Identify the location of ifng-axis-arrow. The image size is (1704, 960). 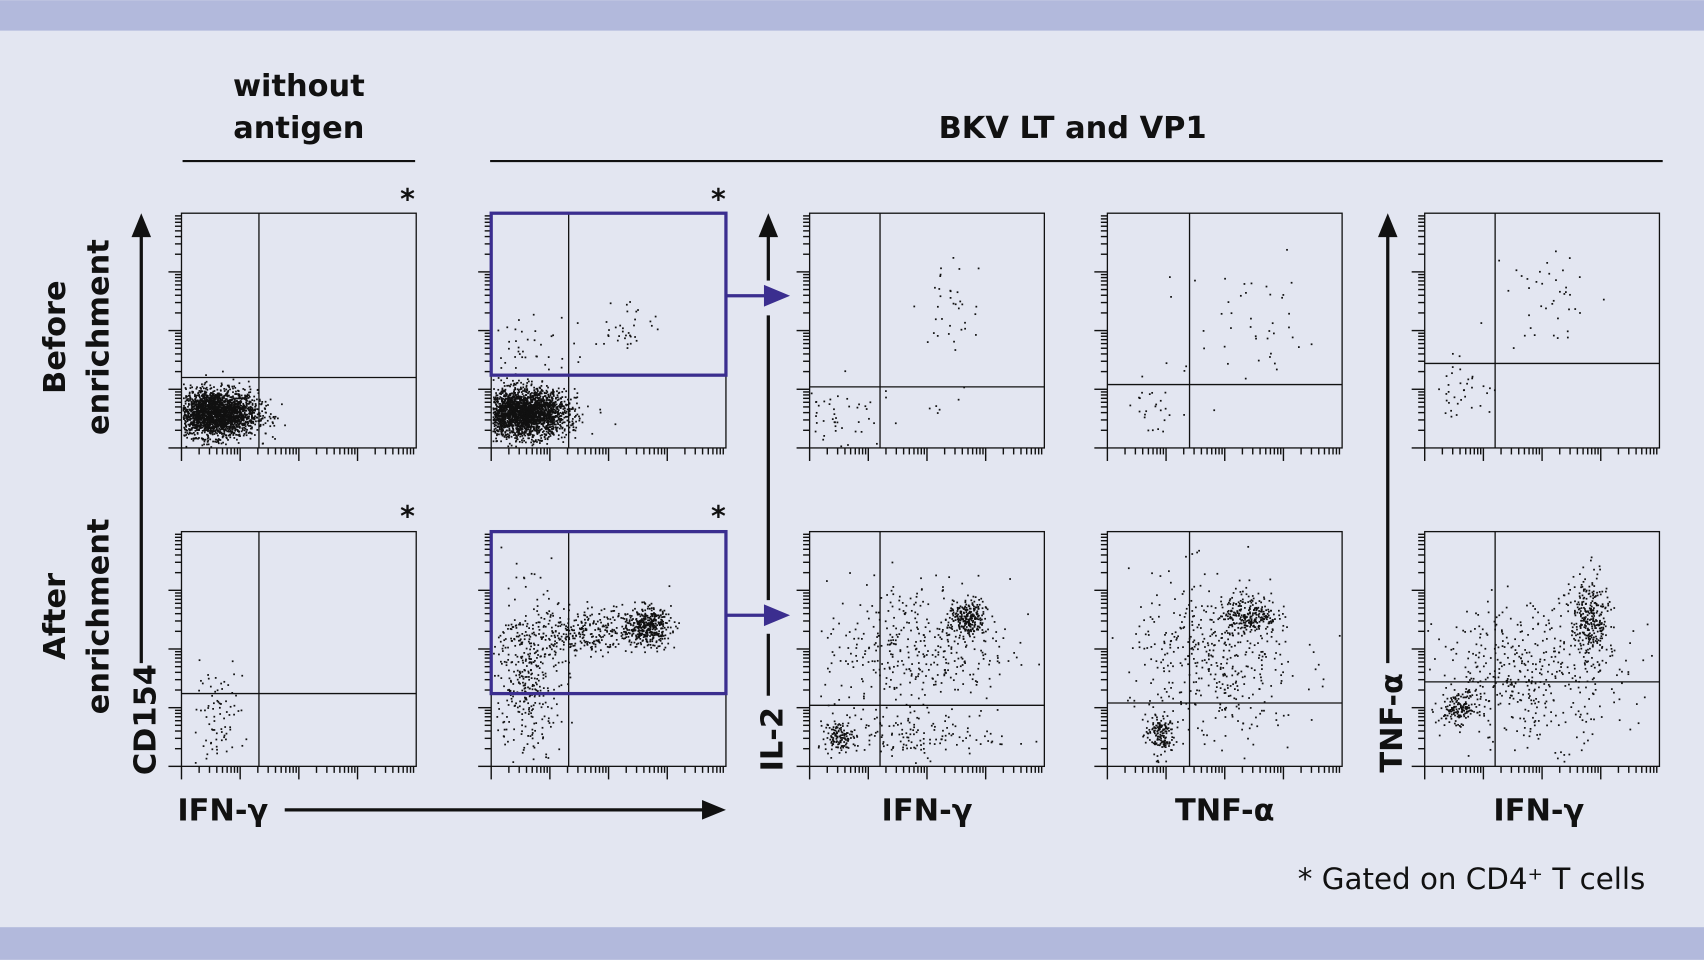
(505, 810).